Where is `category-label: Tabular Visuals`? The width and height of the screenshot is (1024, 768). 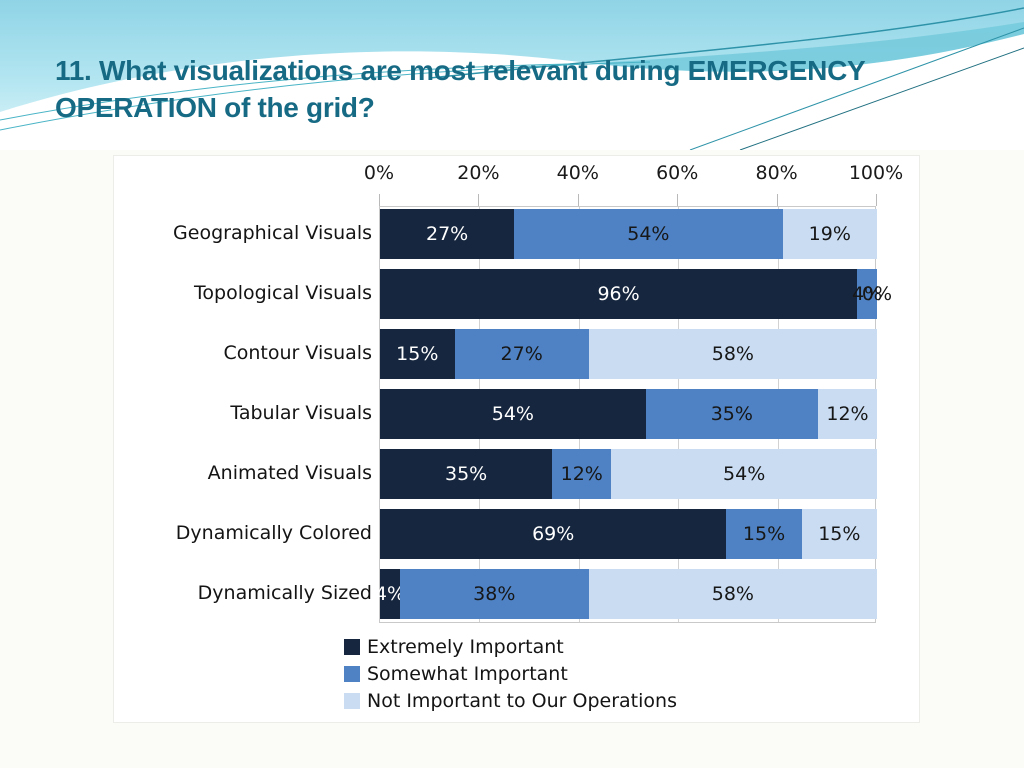
category-label: Tabular Visuals is located at coordinates (301, 413).